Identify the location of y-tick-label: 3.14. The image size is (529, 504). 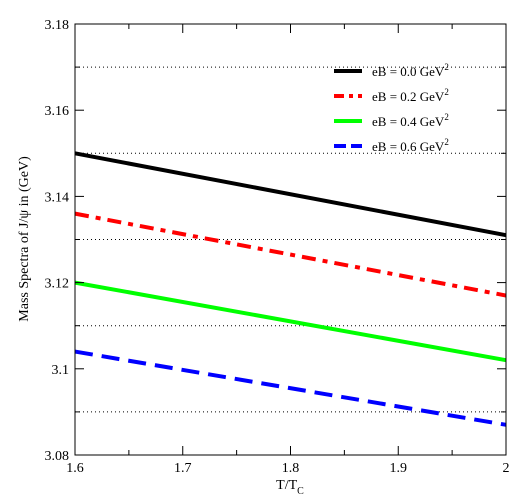
(57, 197).